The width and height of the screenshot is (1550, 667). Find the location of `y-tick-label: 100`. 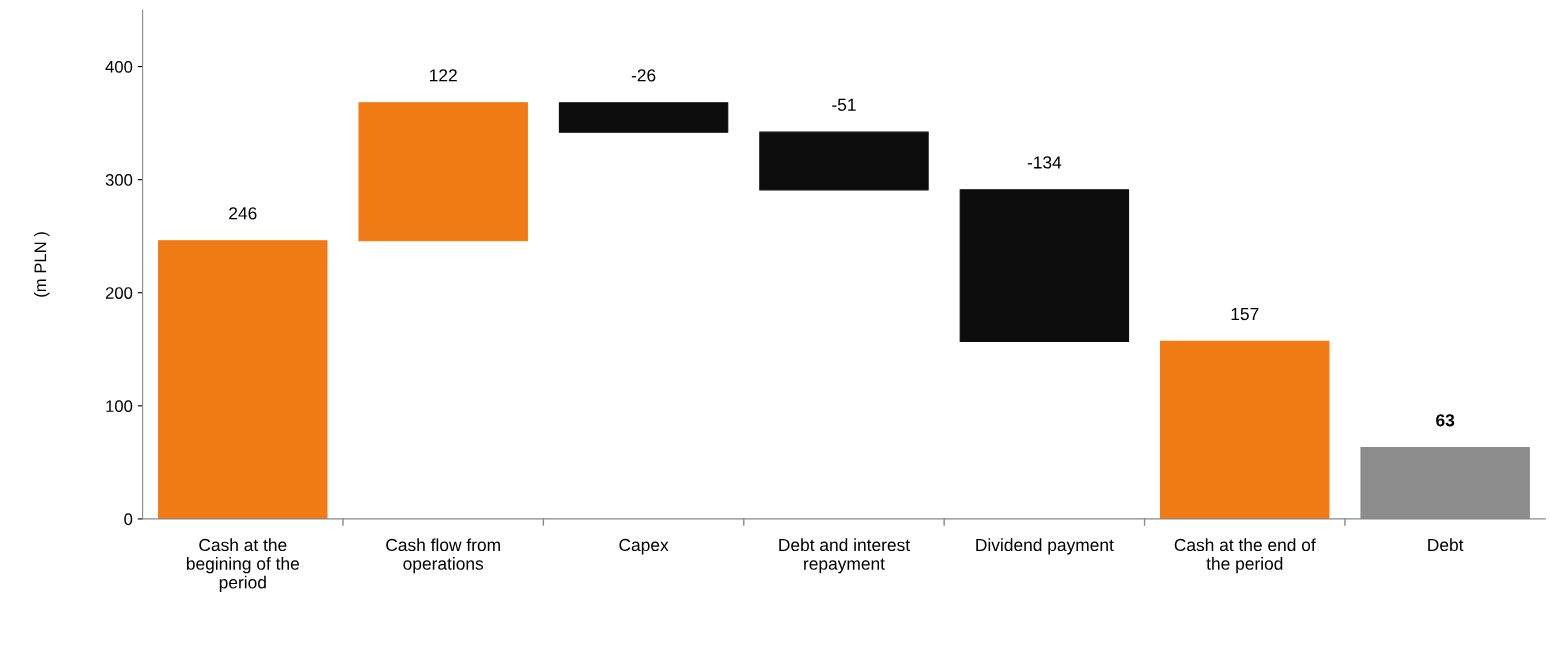

y-tick-label: 100 is located at coordinates (119, 406).